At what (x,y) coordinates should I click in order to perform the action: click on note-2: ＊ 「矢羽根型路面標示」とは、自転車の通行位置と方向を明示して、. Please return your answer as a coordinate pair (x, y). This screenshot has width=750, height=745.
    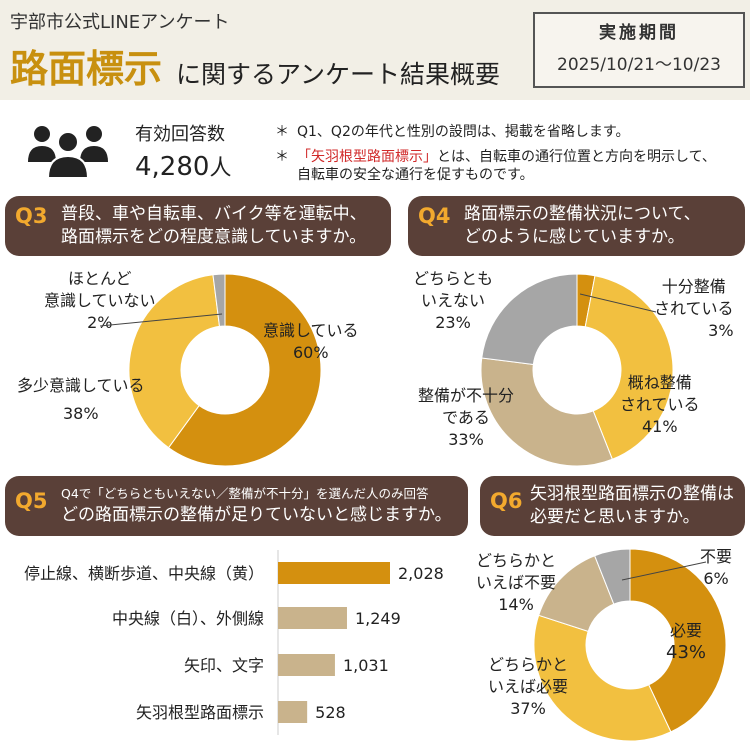
    Looking at the image, I should click on (495, 156).